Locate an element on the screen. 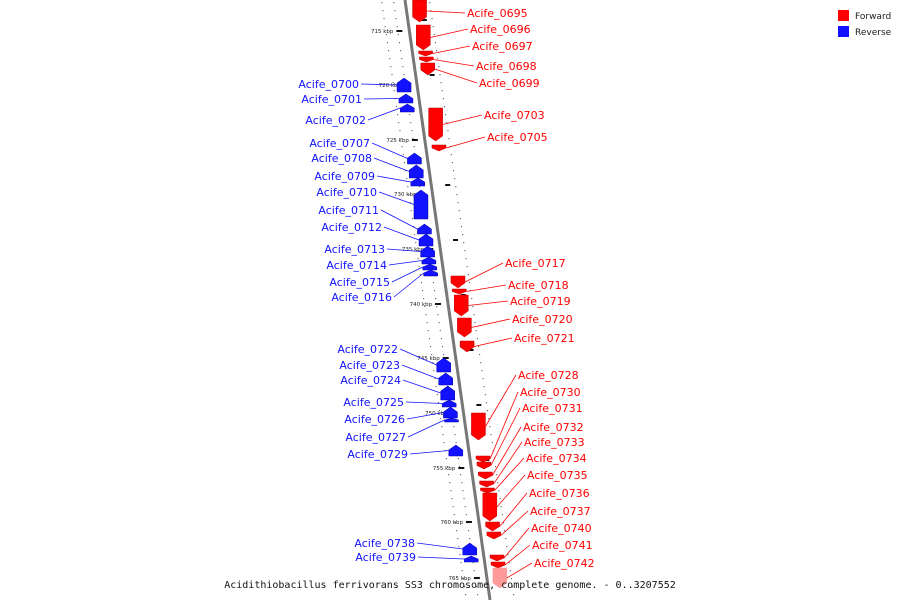  legend-label-reverse: Reverse is located at coordinates (873, 33).